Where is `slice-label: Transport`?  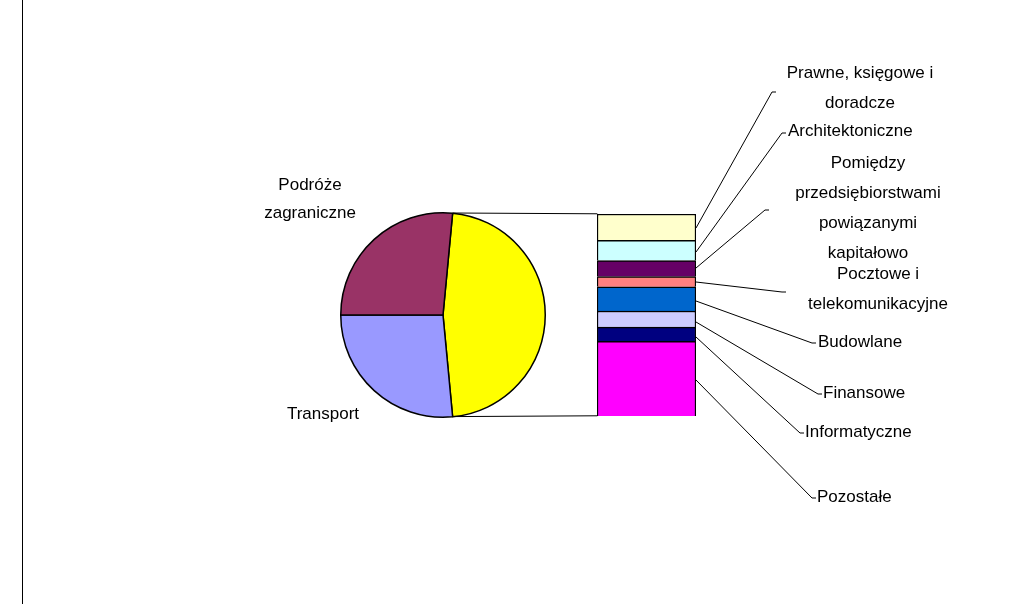 slice-label: Transport is located at coordinates (323, 413).